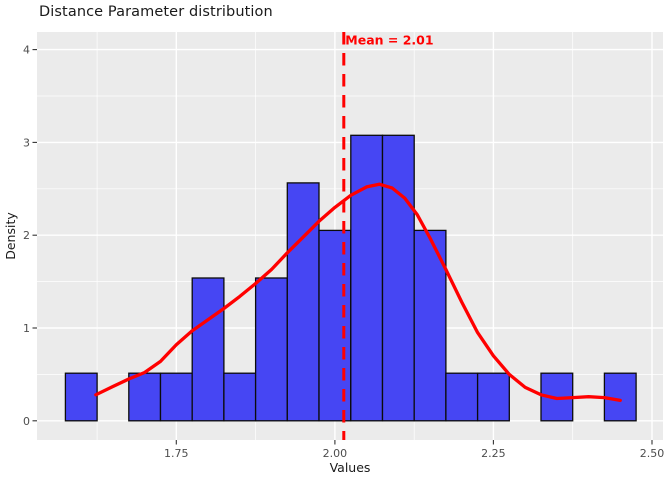 Image resolution: width=672 pixels, height=480 pixels. I want to click on chart-title: Distance Parameter distribution, so click(156, 12).